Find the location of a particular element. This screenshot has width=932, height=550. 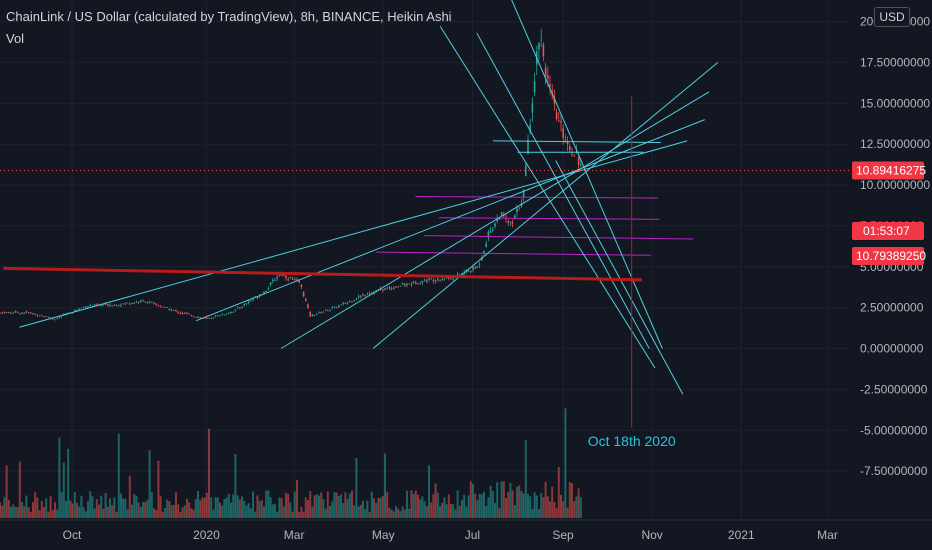

time-tick-label: 2020 is located at coordinates (206, 535).